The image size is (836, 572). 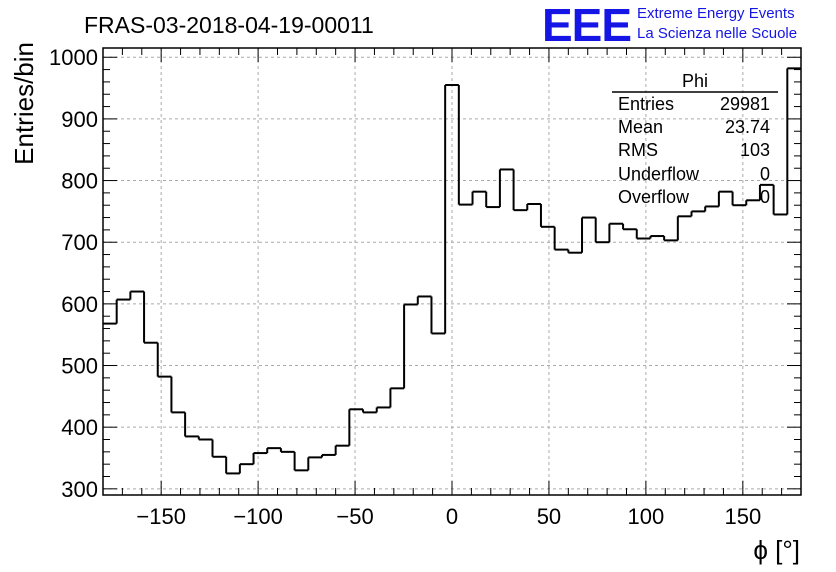 What do you see at coordinates (765, 174) in the screenshot?
I see `stats-underflow-value: 0` at bounding box center [765, 174].